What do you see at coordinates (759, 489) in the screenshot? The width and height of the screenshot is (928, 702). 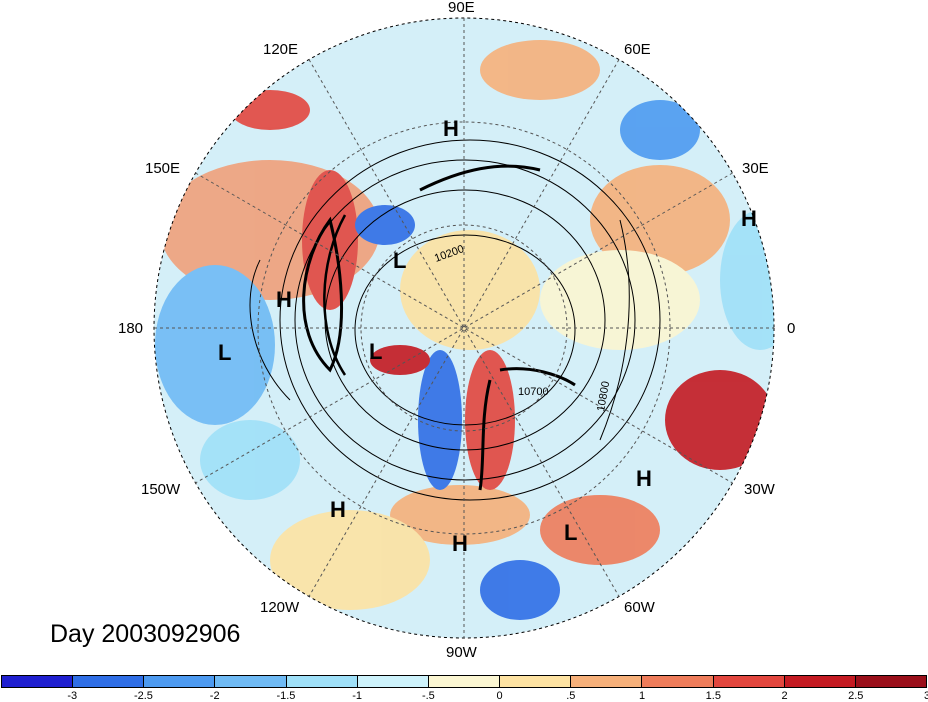 I see `lon-label-30w: 30W` at bounding box center [759, 489].